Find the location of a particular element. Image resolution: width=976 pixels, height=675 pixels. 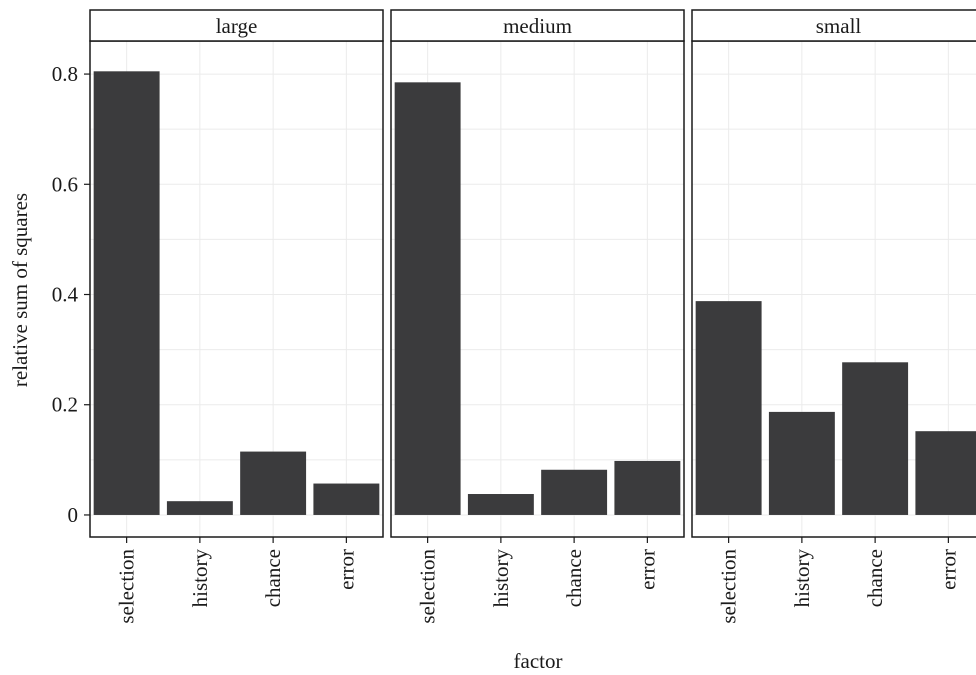

y-axis: 0 0.2 0.4 0.6 0.8 is located at coordinates (71, 294).